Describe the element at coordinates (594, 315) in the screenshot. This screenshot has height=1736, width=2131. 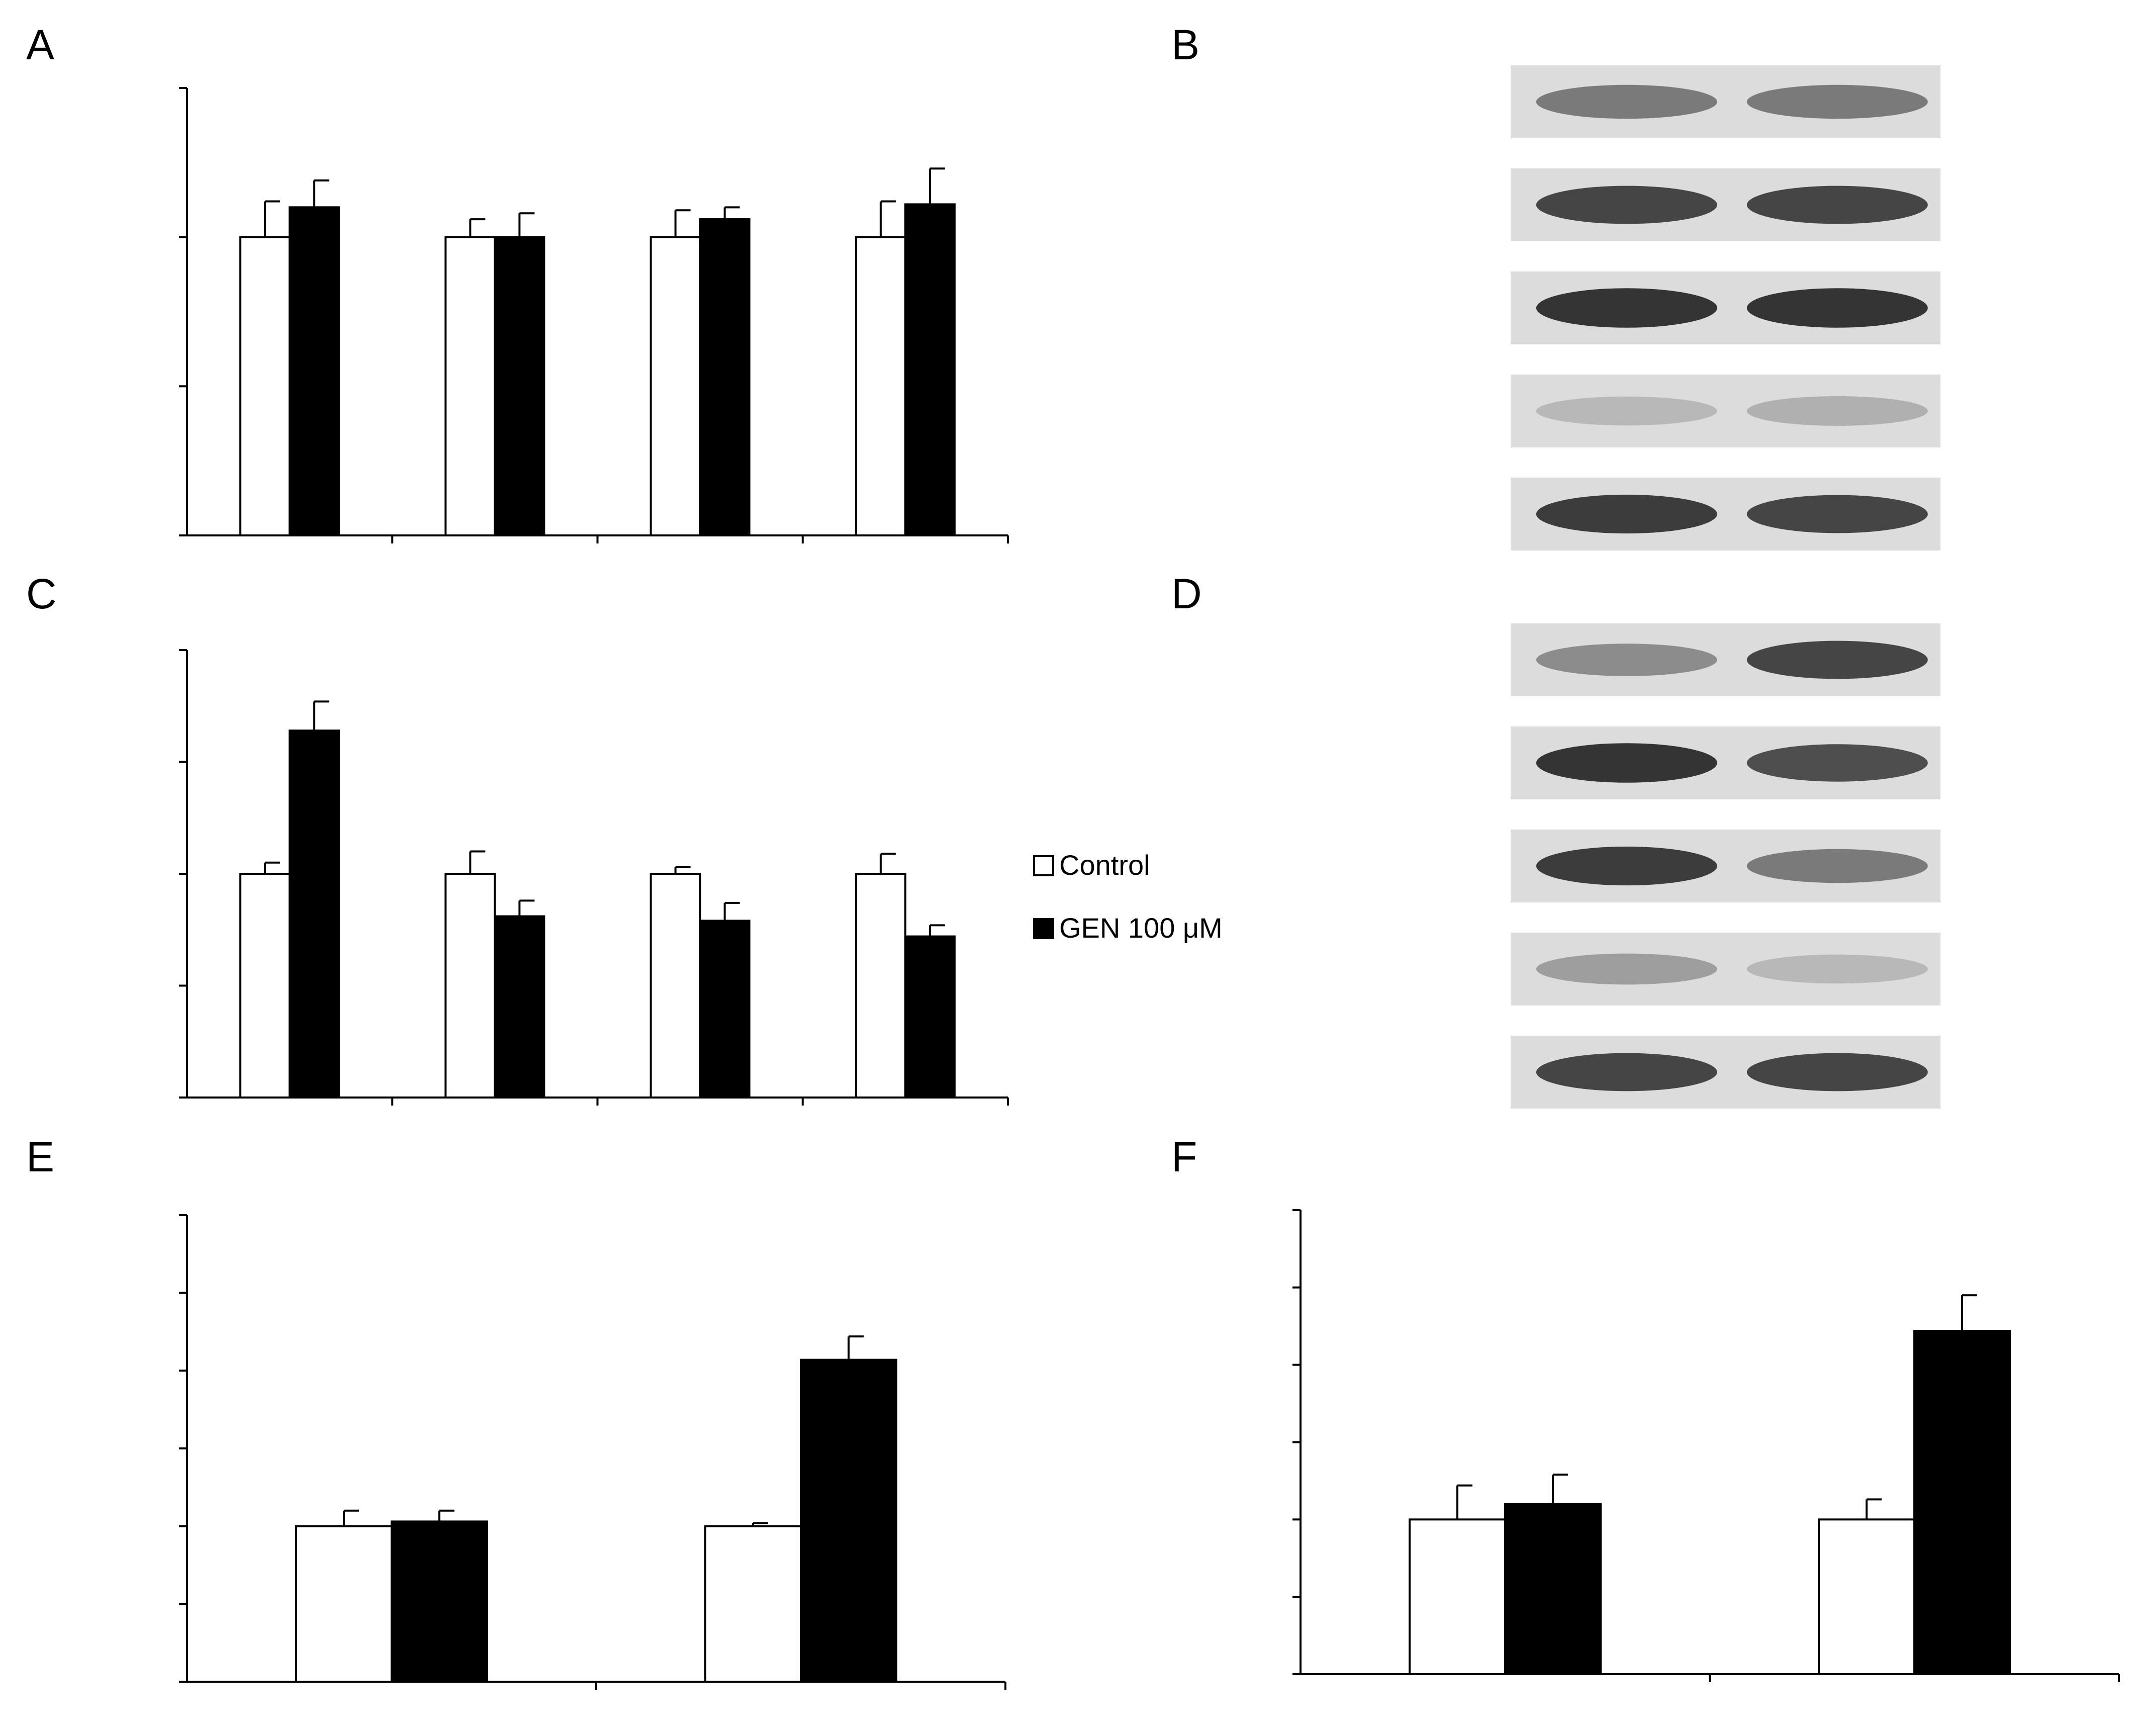
I see `chart-ht29-protein-levels` at that location.